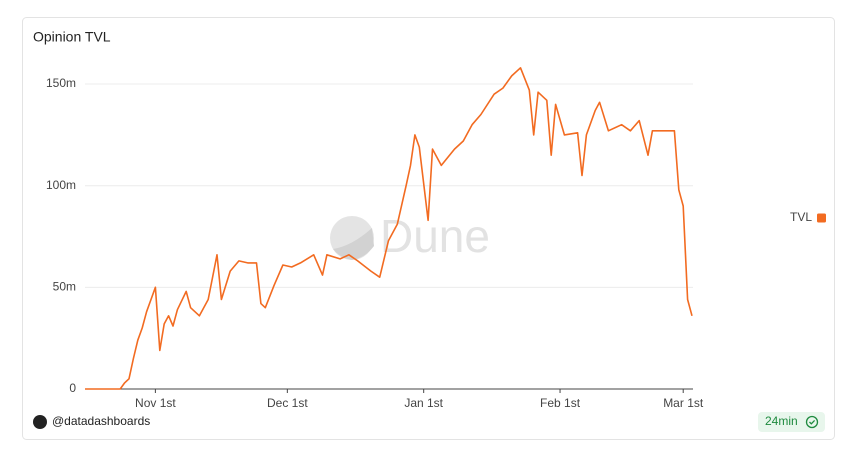 The width and height of the screenshot is (847, 451). I want to click on x-tick-label: Jan 1st, so click(423, 403).